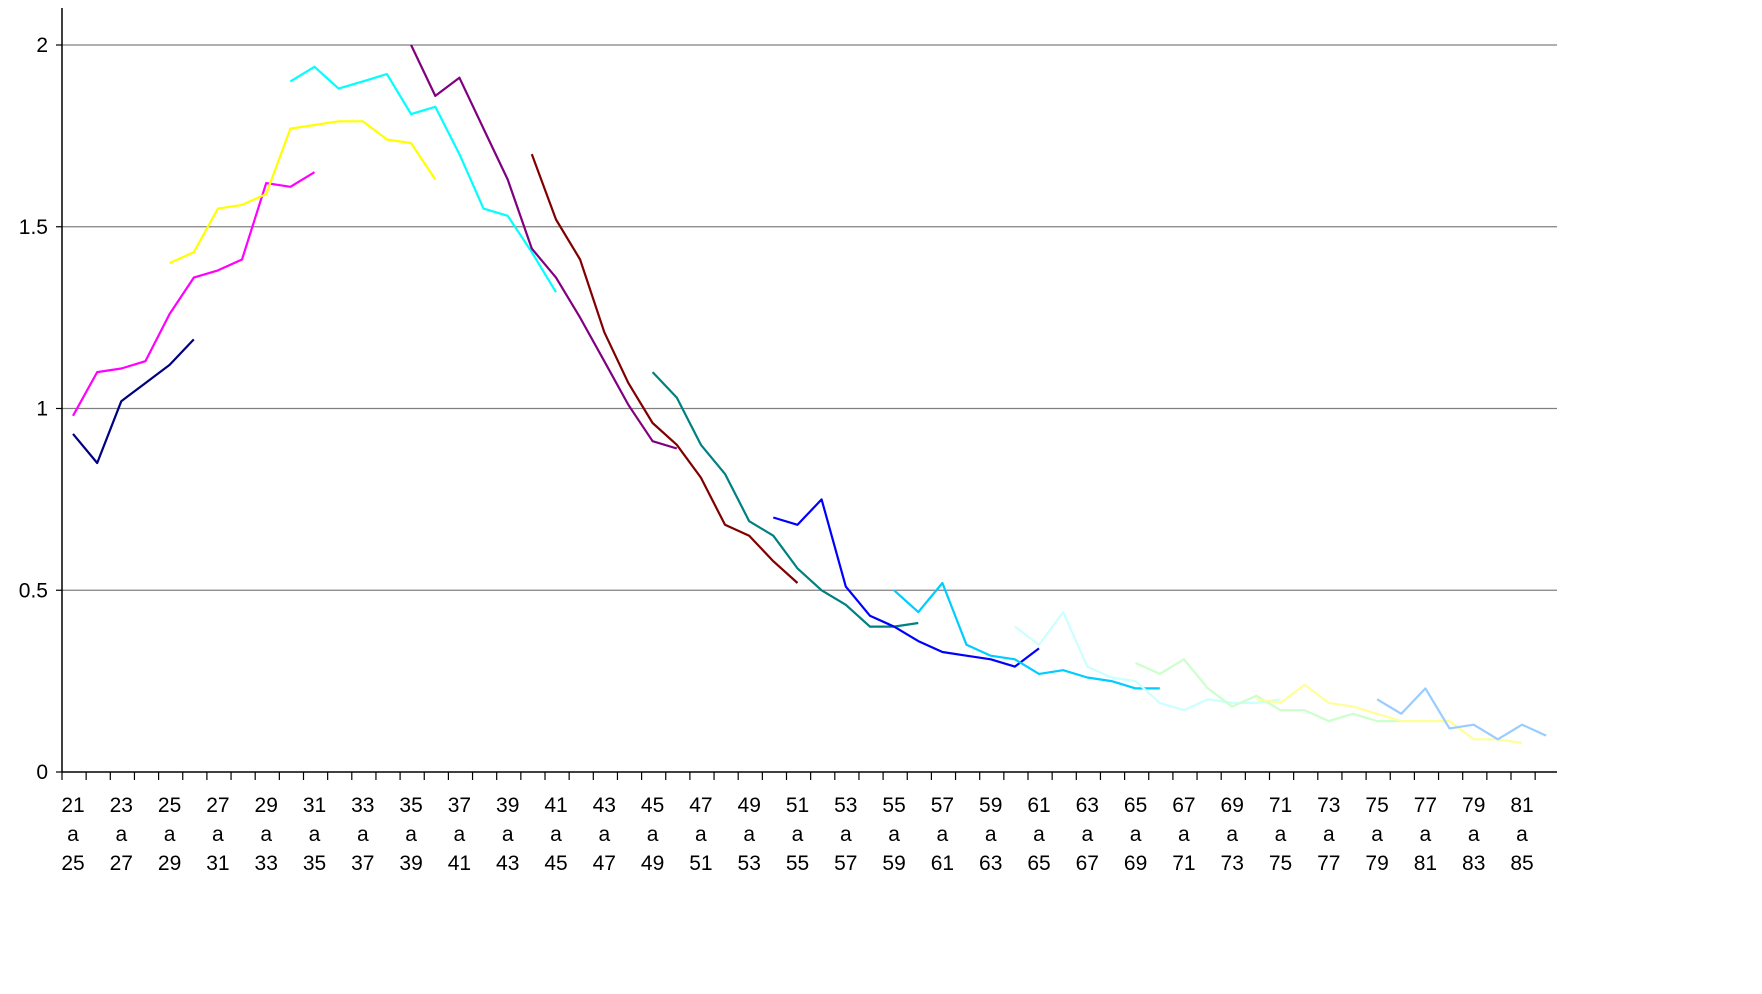 The height and width of the screenshot is (994, 1762). What do you see at coordinates (33, 590) in the screenshot?
I see `y-tick-label: 0.5` at bounding box center [33, 590].